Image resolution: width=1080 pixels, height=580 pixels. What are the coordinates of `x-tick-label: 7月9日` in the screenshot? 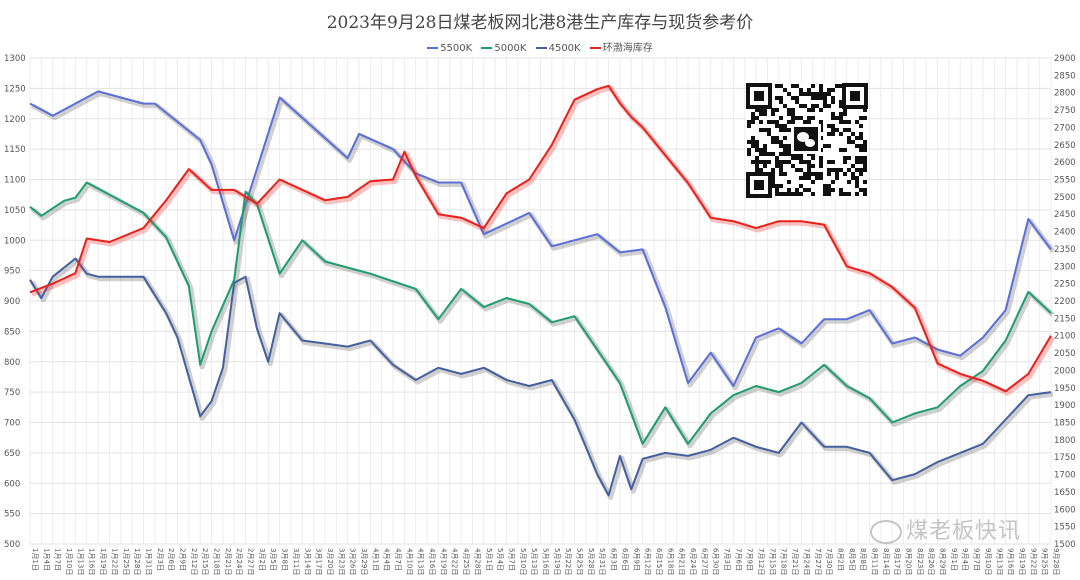 It's located at (750, 559).